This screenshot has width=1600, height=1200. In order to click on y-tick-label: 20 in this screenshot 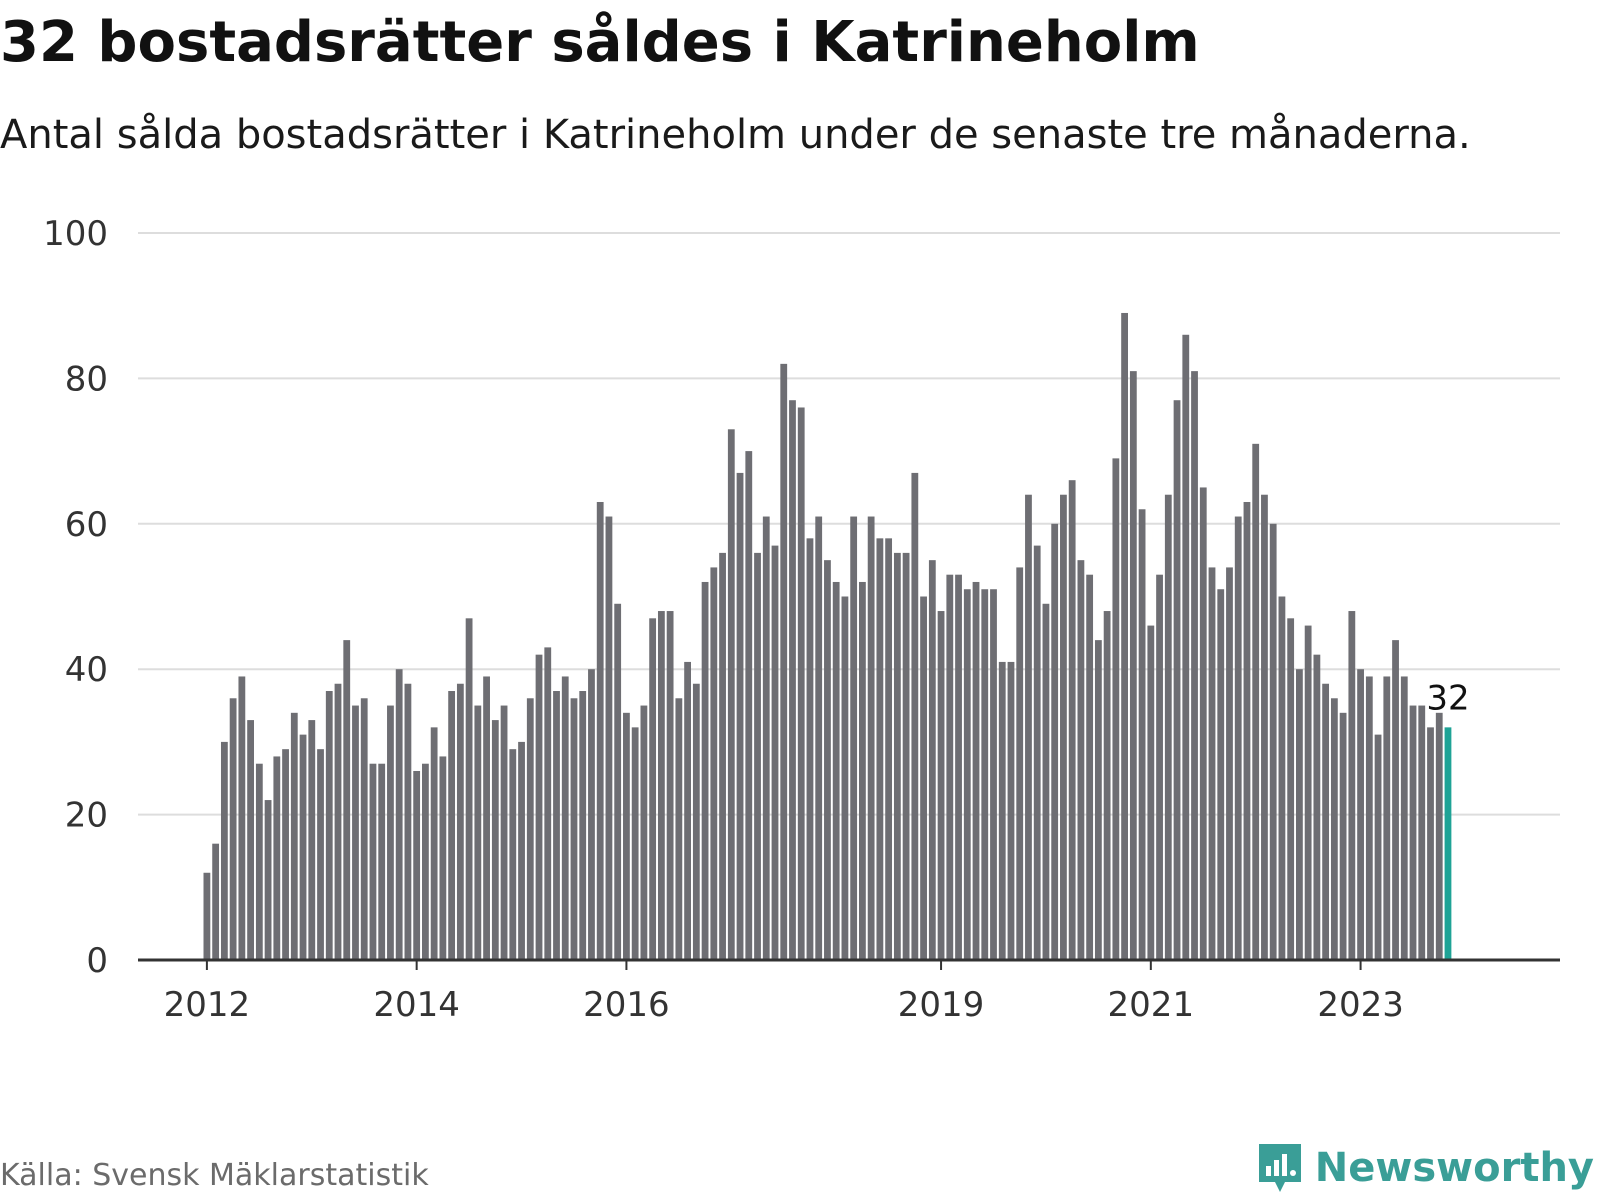, I will do `click(86, 816)`.